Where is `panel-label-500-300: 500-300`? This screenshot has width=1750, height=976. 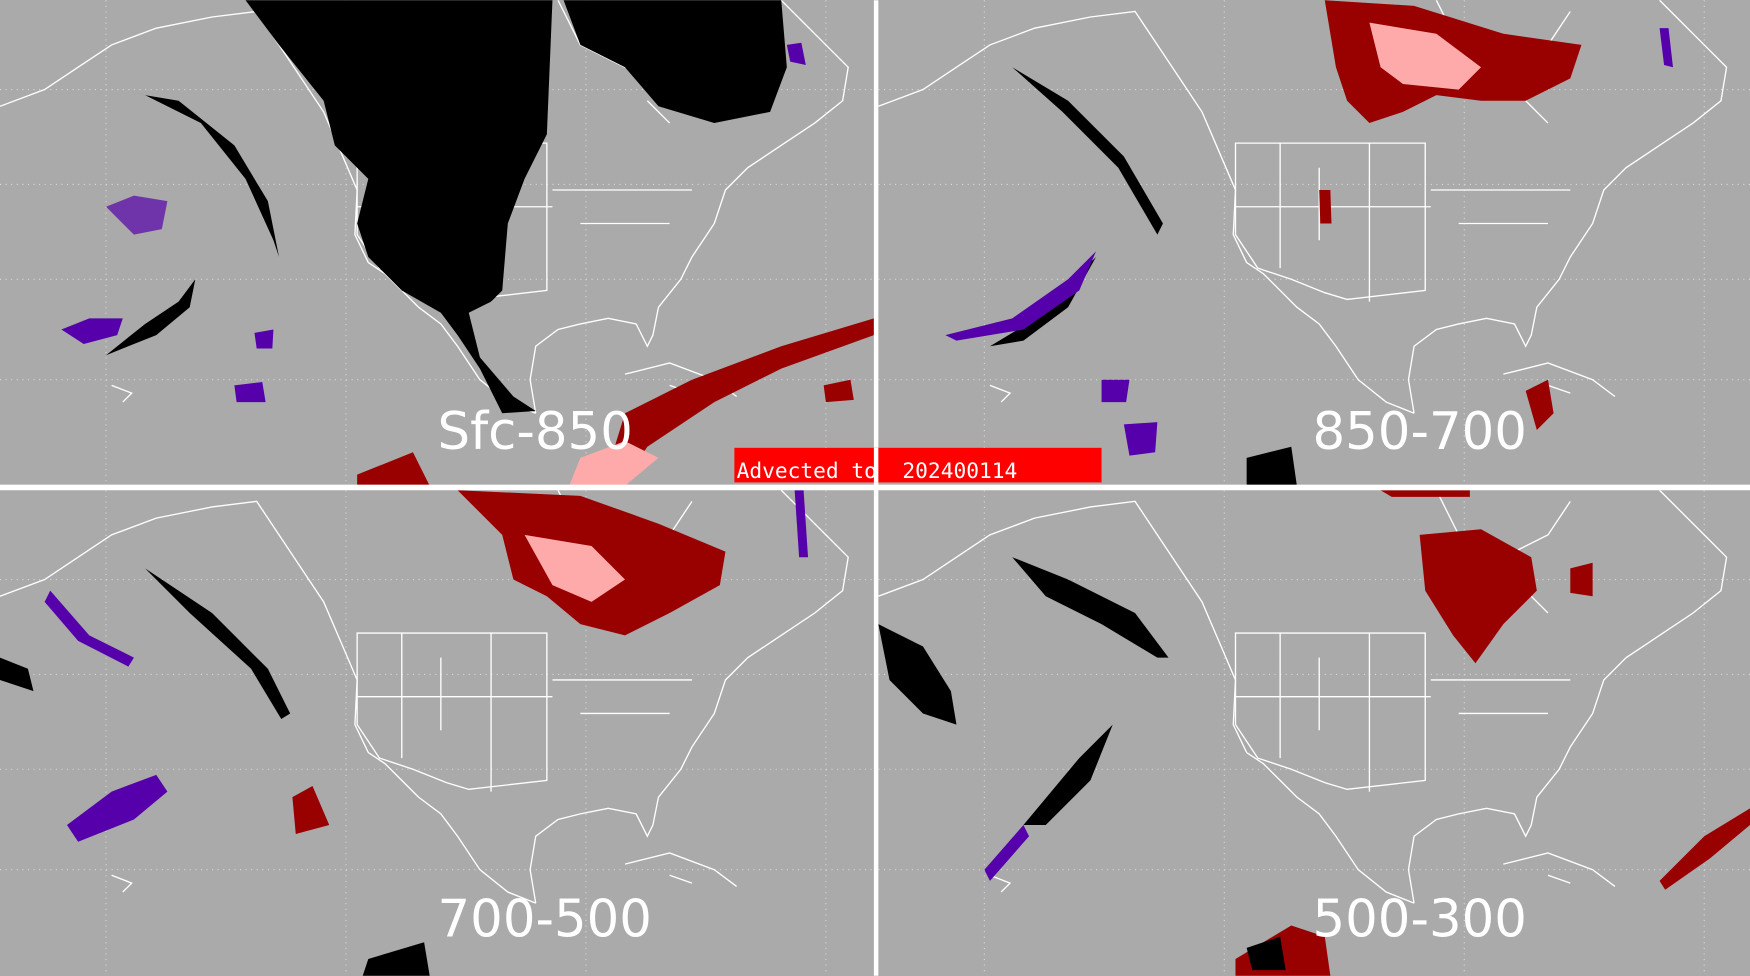 panel-label-500-300: 500-300 is located at coordinates (1420, 920).